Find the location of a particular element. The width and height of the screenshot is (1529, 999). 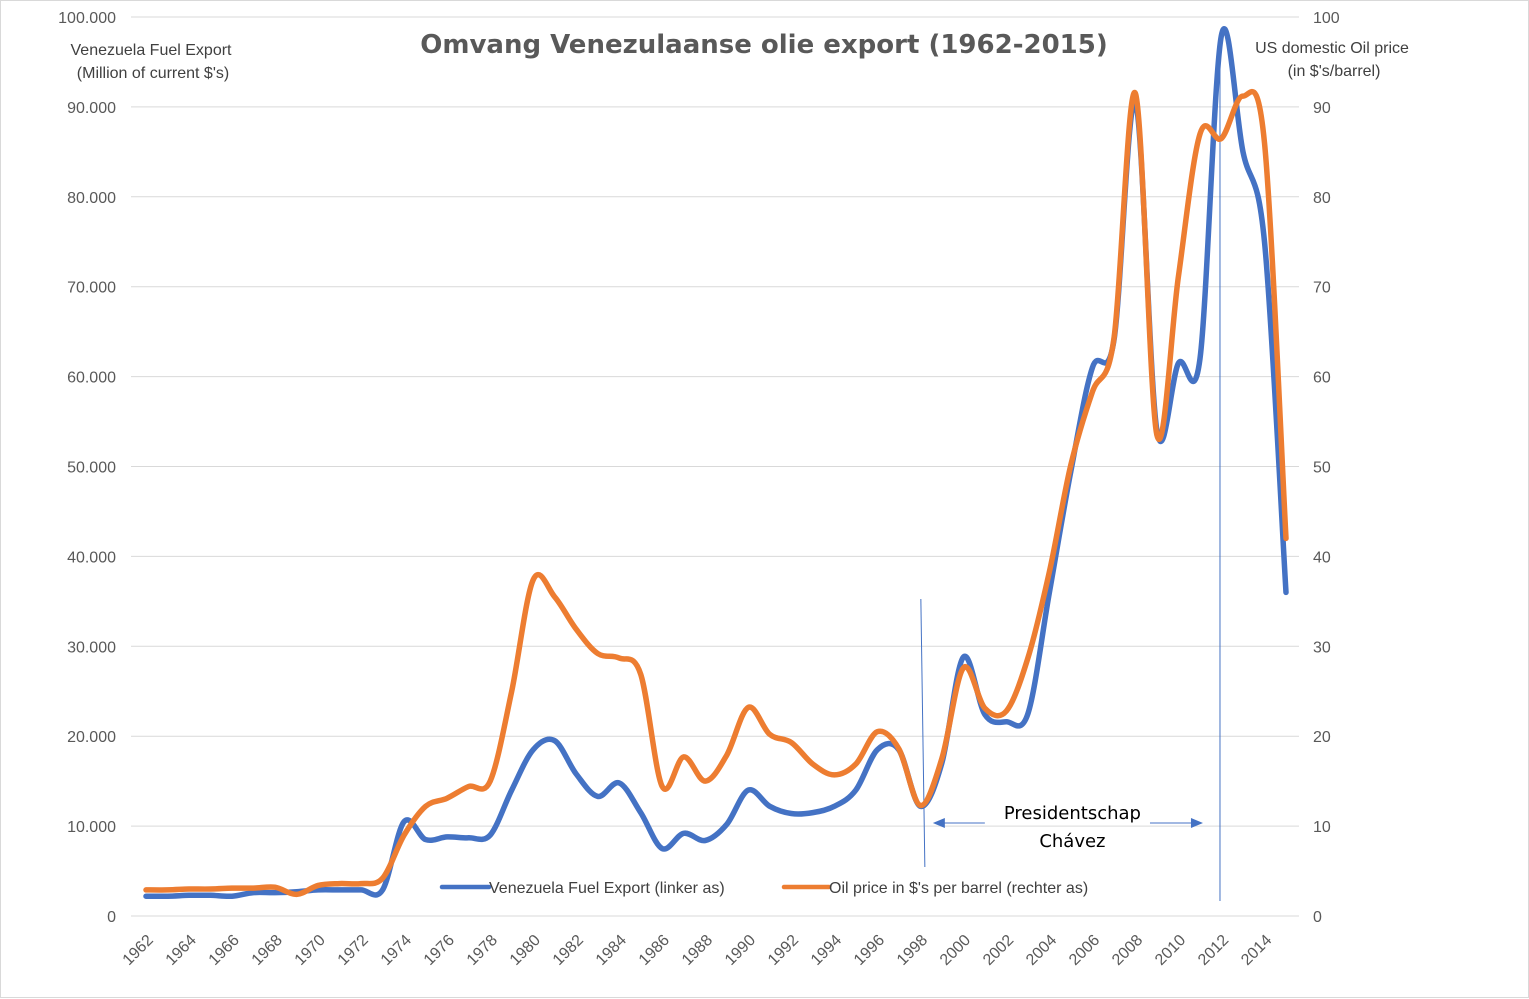

x-tick-label: 2008 is located at coordinates (1127, 950).